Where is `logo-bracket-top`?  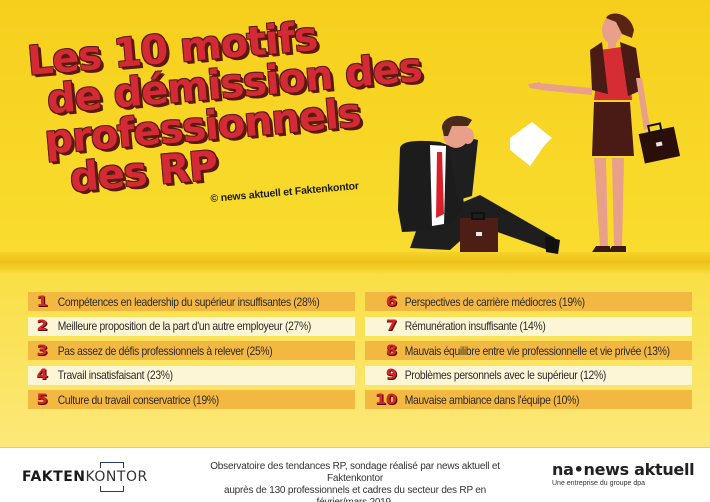 logo-bracket-top is located at coordinates (112, 465).